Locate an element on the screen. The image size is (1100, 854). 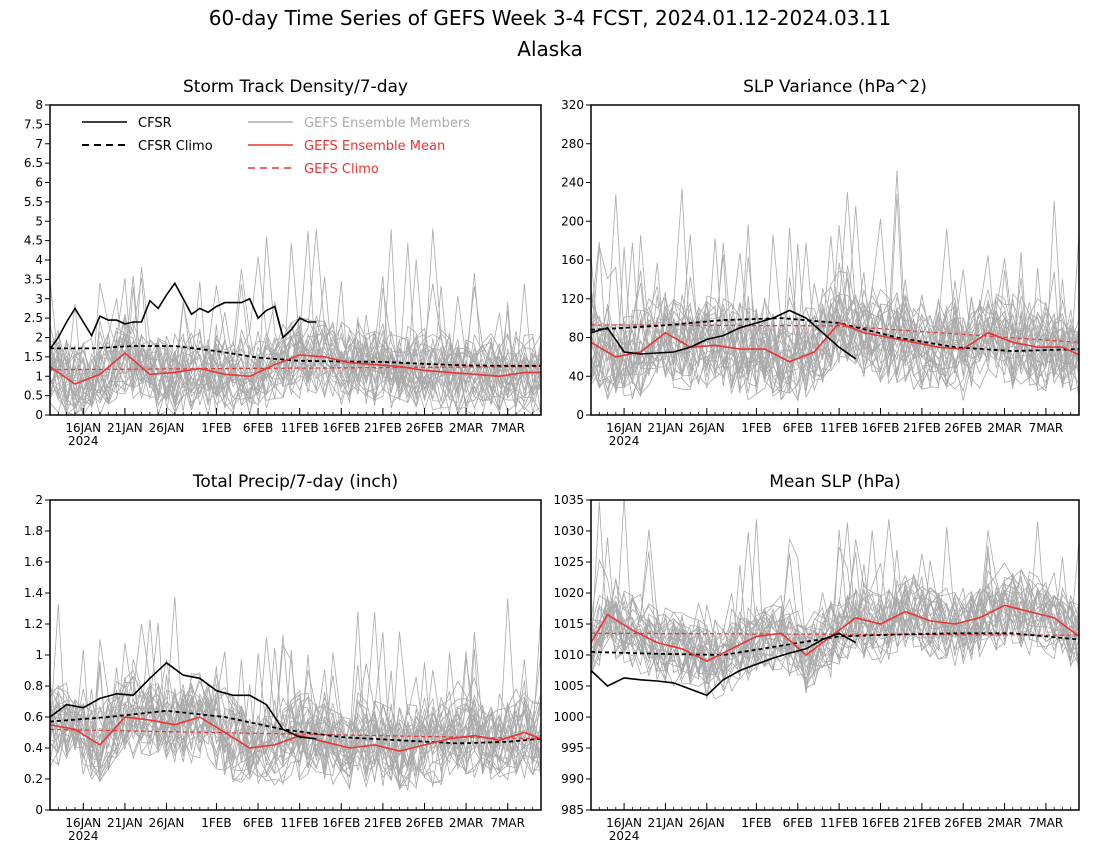
series-cfsr-climo-line is located at coordinates (295, 727).